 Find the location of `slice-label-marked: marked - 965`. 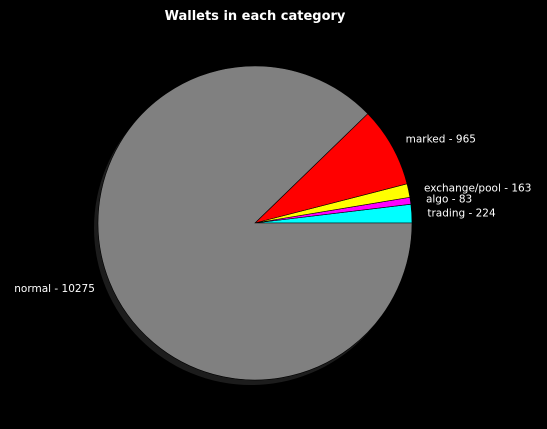

slice-label-marked: marked - 965 is located at coordinates (441, 140).